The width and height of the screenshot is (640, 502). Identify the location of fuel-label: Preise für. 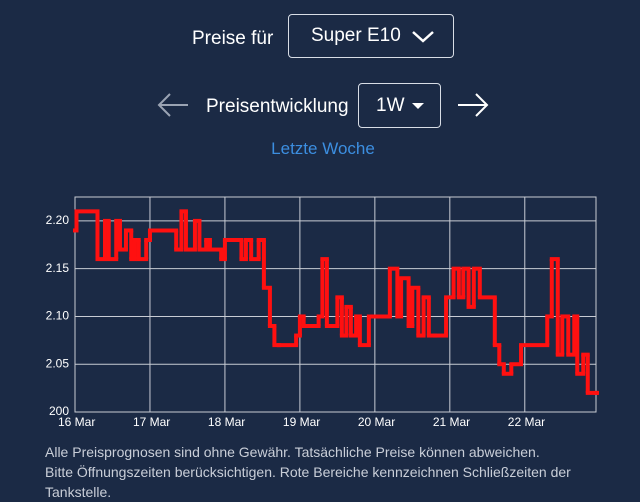
(233, 38).